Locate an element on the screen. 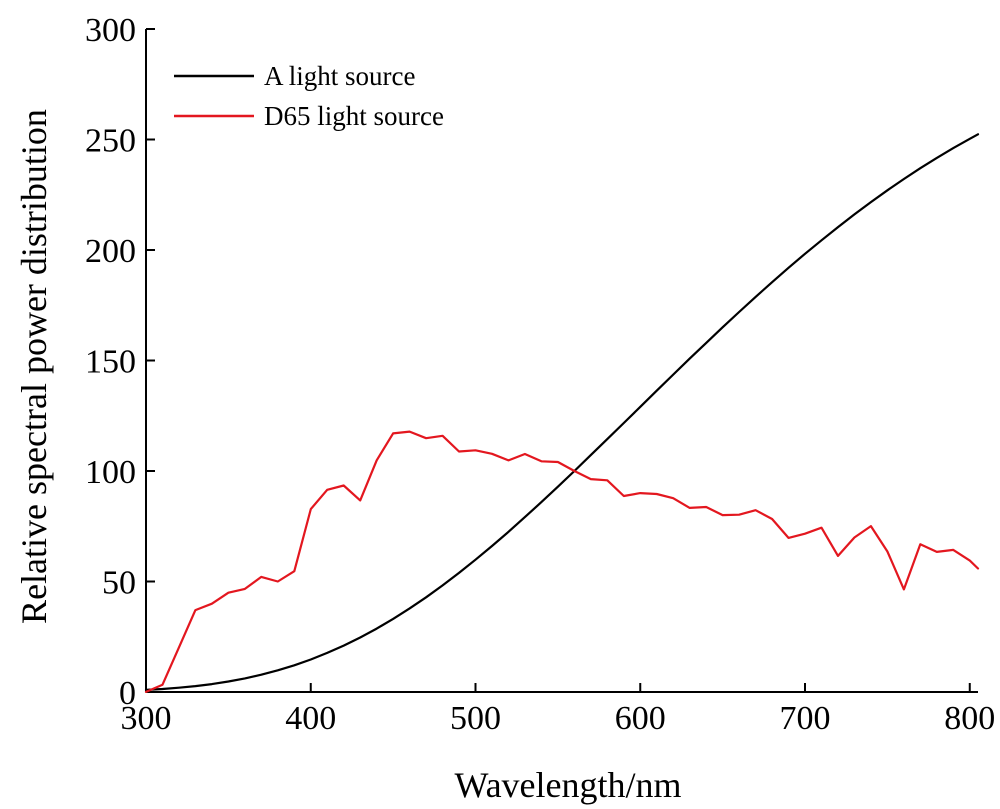  x-axis-title: Wavelength/nm is located at coordinates (567, 785).